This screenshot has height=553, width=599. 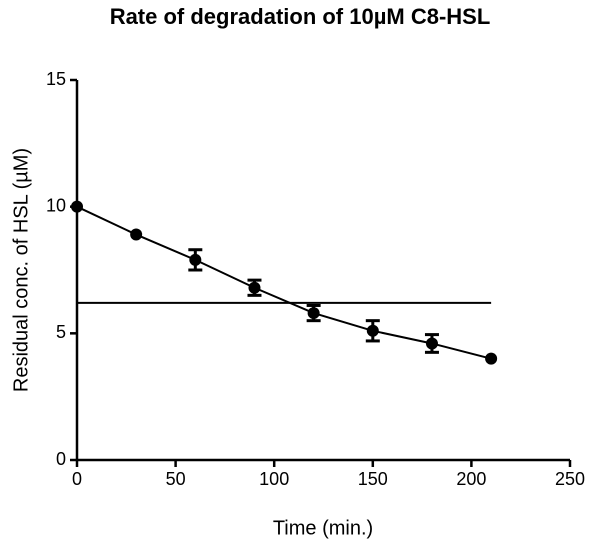 I want to click on y-tick-label: 15, so click(x=56, y=79).